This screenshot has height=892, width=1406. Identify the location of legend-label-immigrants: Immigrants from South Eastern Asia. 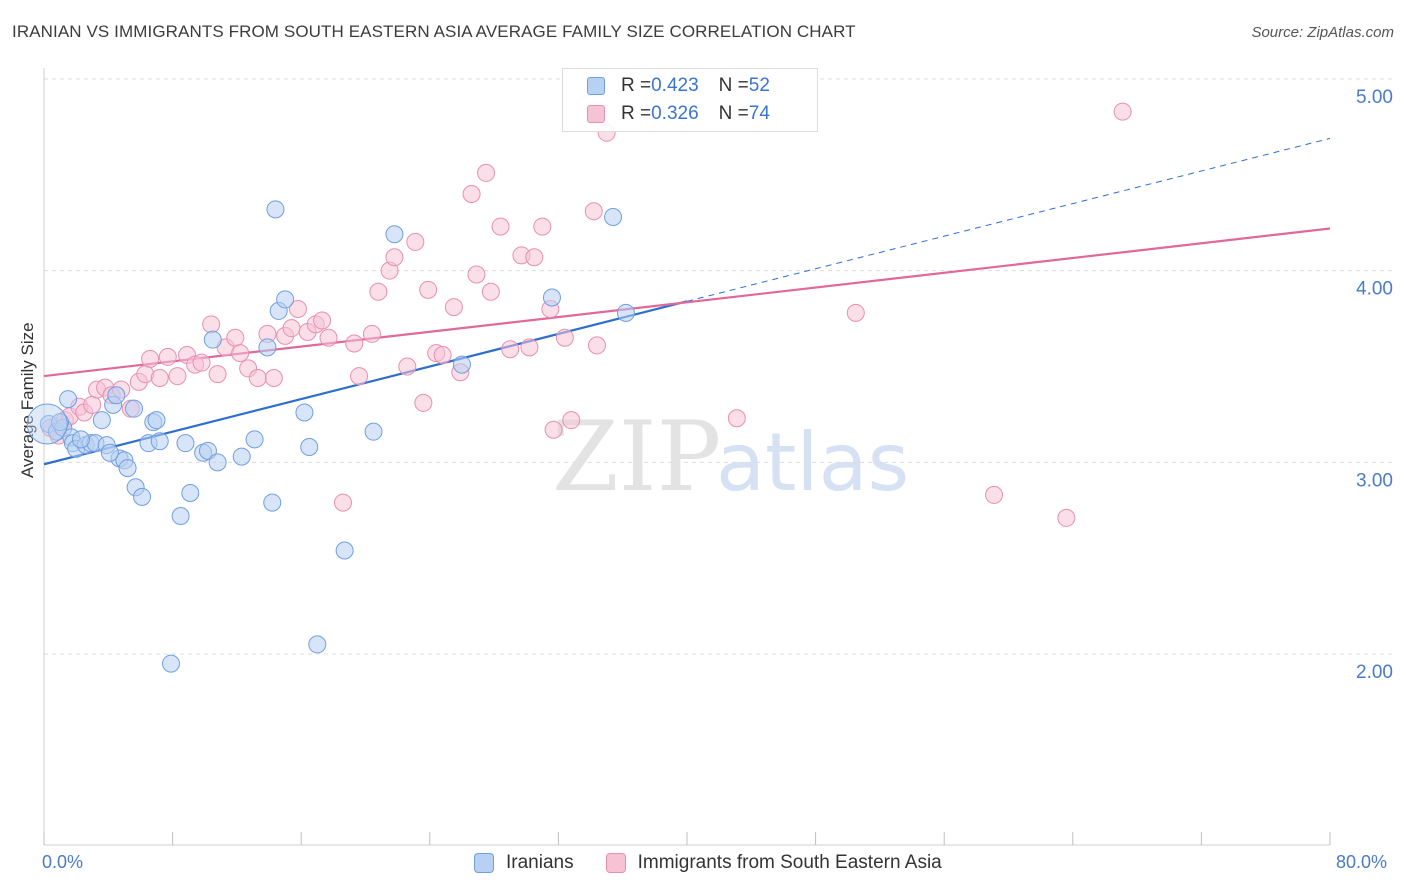
(789, 862).